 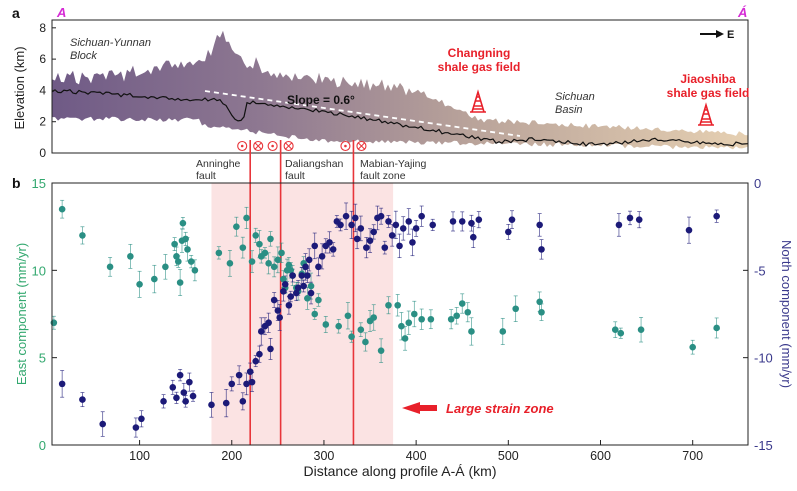 I want to click on right-y-axis: -15 -10 -5 0, so click(x=758, y=314).